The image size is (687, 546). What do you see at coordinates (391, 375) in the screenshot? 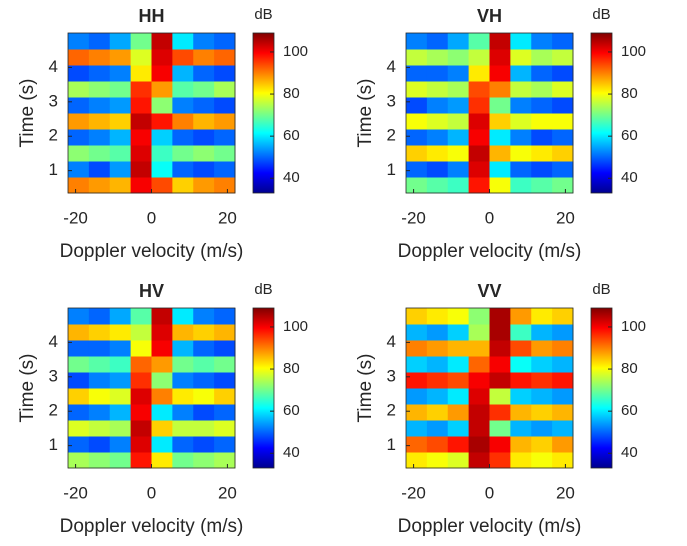
I see `y-tick-label: 3` at bounding box center [391, 375].